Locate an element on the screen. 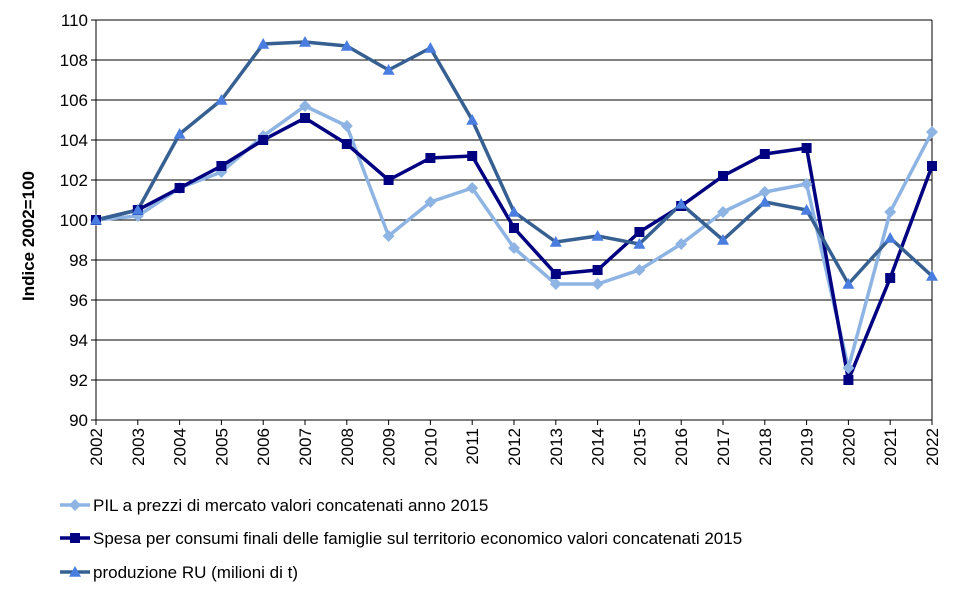  x-tick-label: 2011 is located at coordinates (472, 446).